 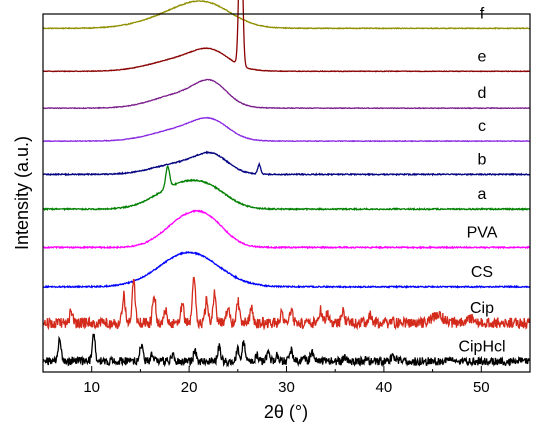 What do you see at coordinates (286, 163) in the screenshot?
I see `series-line-b` at bounding box center [286, 163].